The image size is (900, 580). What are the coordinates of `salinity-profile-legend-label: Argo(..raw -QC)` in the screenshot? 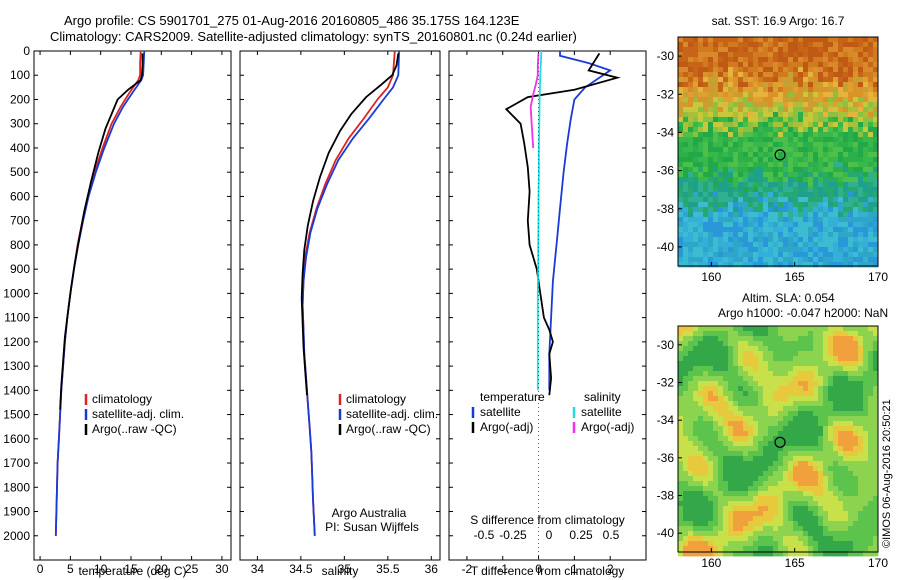 It's located at (388, 429).